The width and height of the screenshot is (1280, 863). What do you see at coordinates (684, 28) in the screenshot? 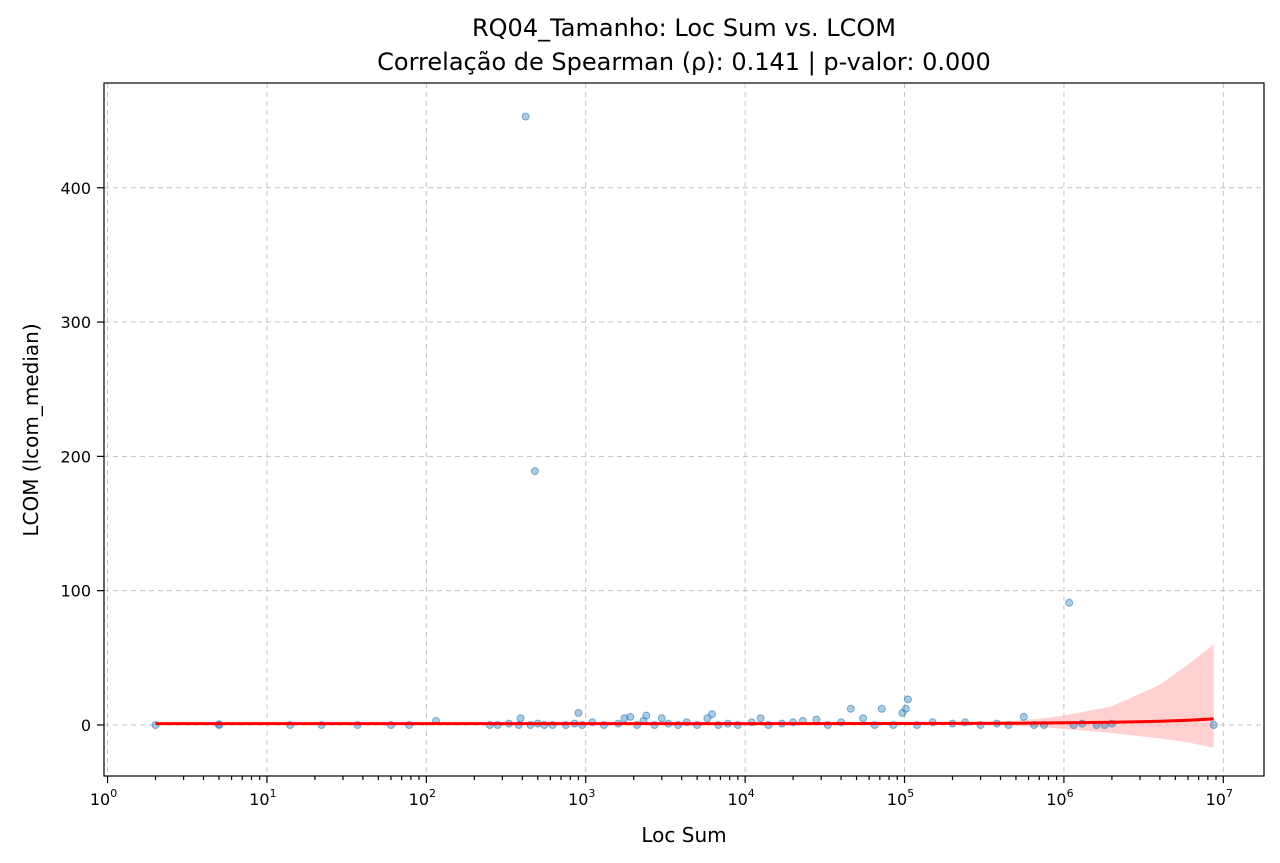
I see `chart-title: RQ04_Tamanho: Loc Sum vs. LCOM` at bounding box center [684, 28].